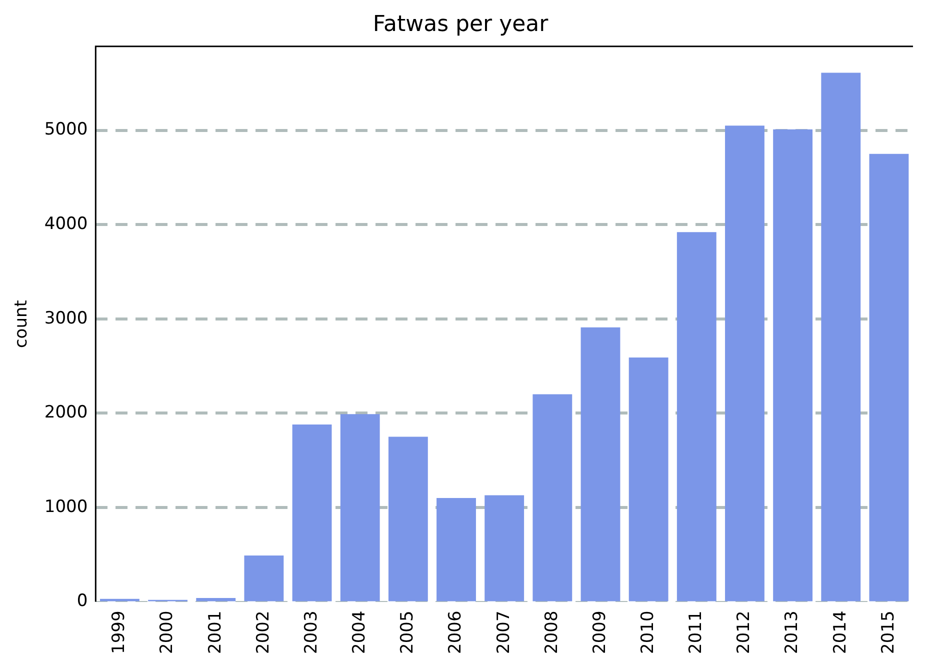 The width and height of the screenshot is (925, 657). I want to click on x-tick-label: 2011, so click(696, 632).